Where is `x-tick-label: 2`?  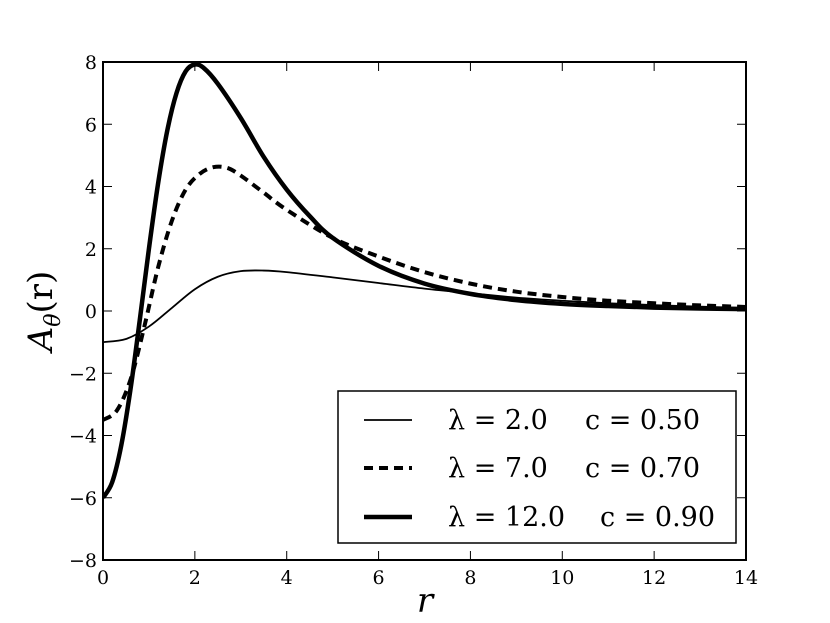 x-tick-label: 2 is located at coordinates (195, 578).